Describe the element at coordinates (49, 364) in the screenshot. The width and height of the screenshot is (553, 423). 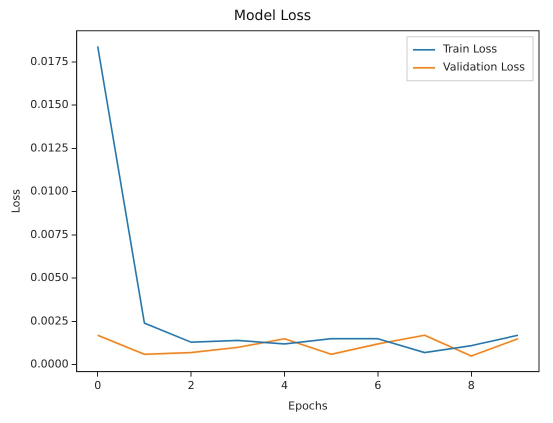
I see `y-tick-label: 0.0000` at that location.